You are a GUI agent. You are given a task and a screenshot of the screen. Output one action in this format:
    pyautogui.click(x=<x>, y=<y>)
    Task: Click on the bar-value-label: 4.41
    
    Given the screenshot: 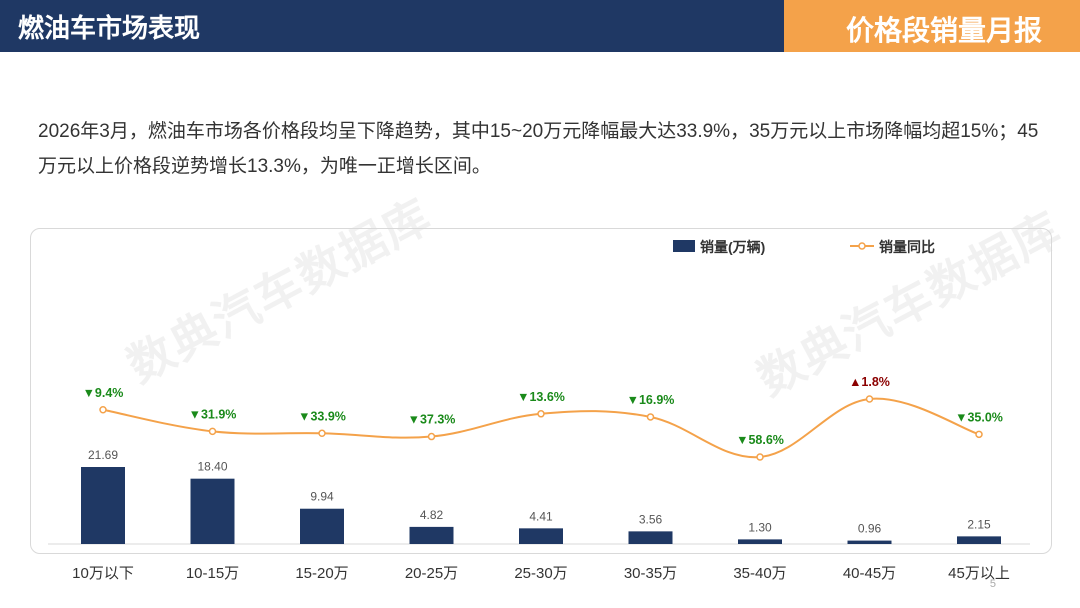 What is the action you would take?
    pyautogui.click(x=541, y=516)
    